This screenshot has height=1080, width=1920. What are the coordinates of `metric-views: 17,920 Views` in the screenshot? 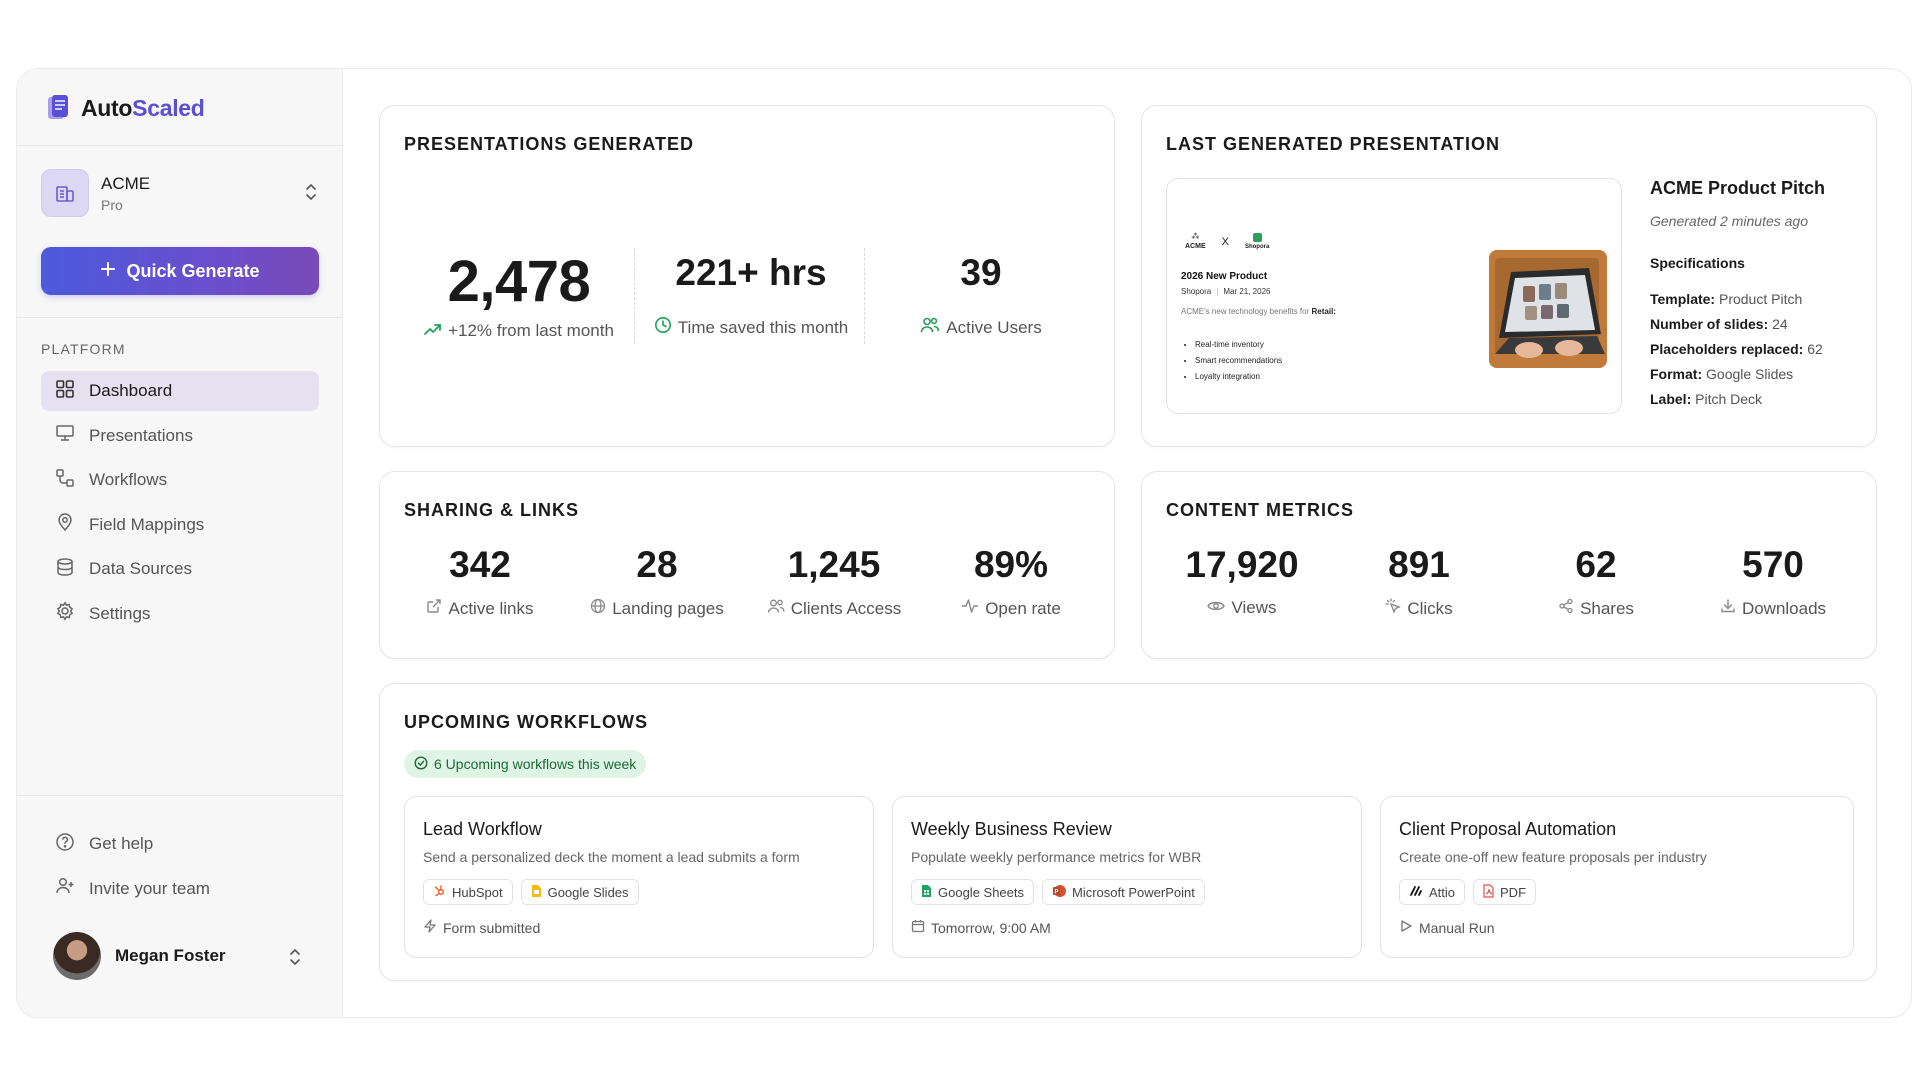 It's located at (1242, 581).